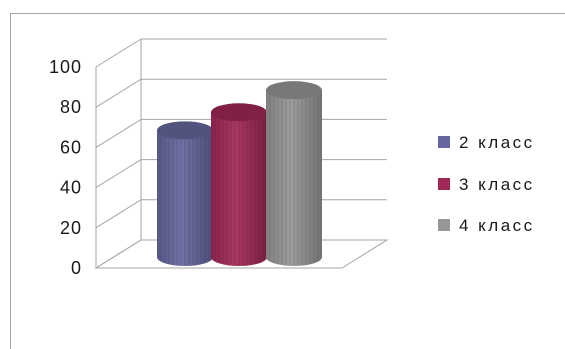 This screenshot has height=349, width=565. Describe the element at coordinates (497, 184) in the screenshot. I see `legend-label: 3 класс` at that location.